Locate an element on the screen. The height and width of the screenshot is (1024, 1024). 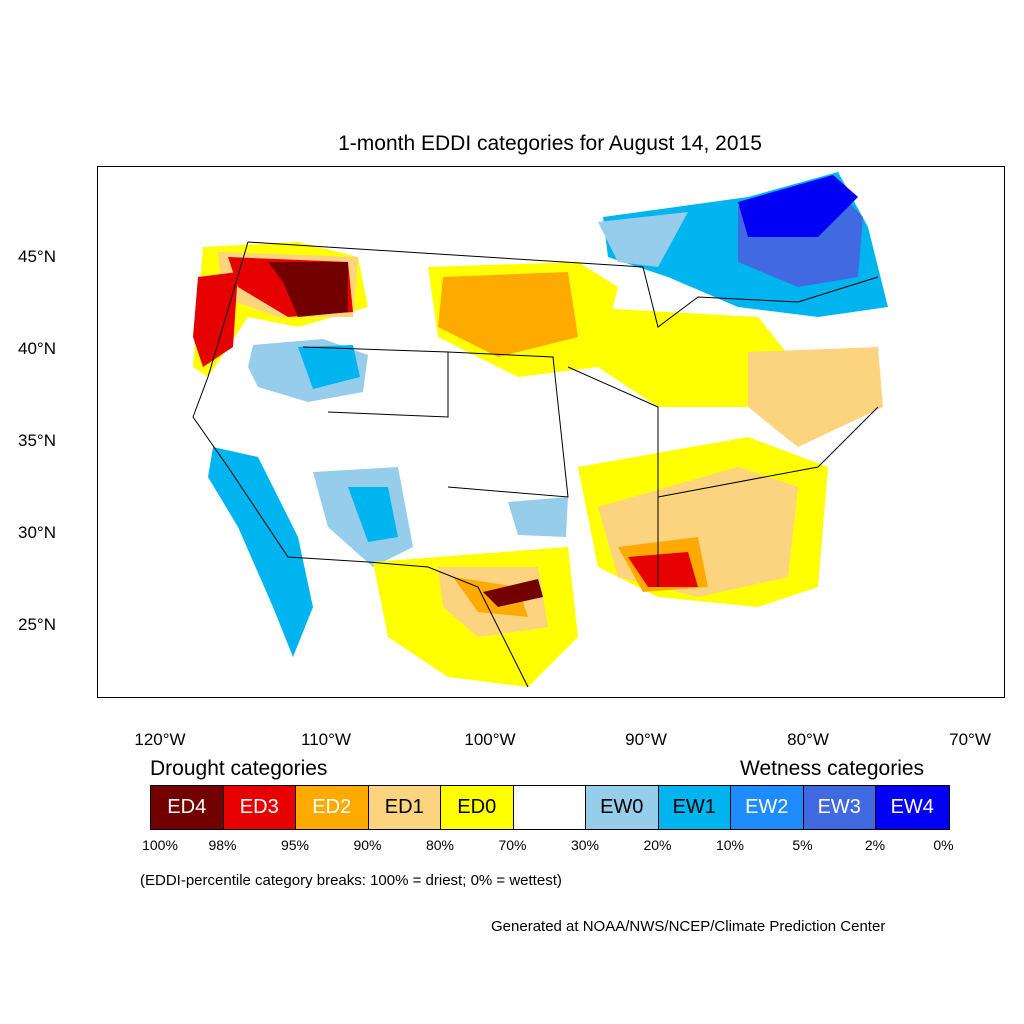
legend-box-ew0: EW0 is located at coordinates (622, 807).